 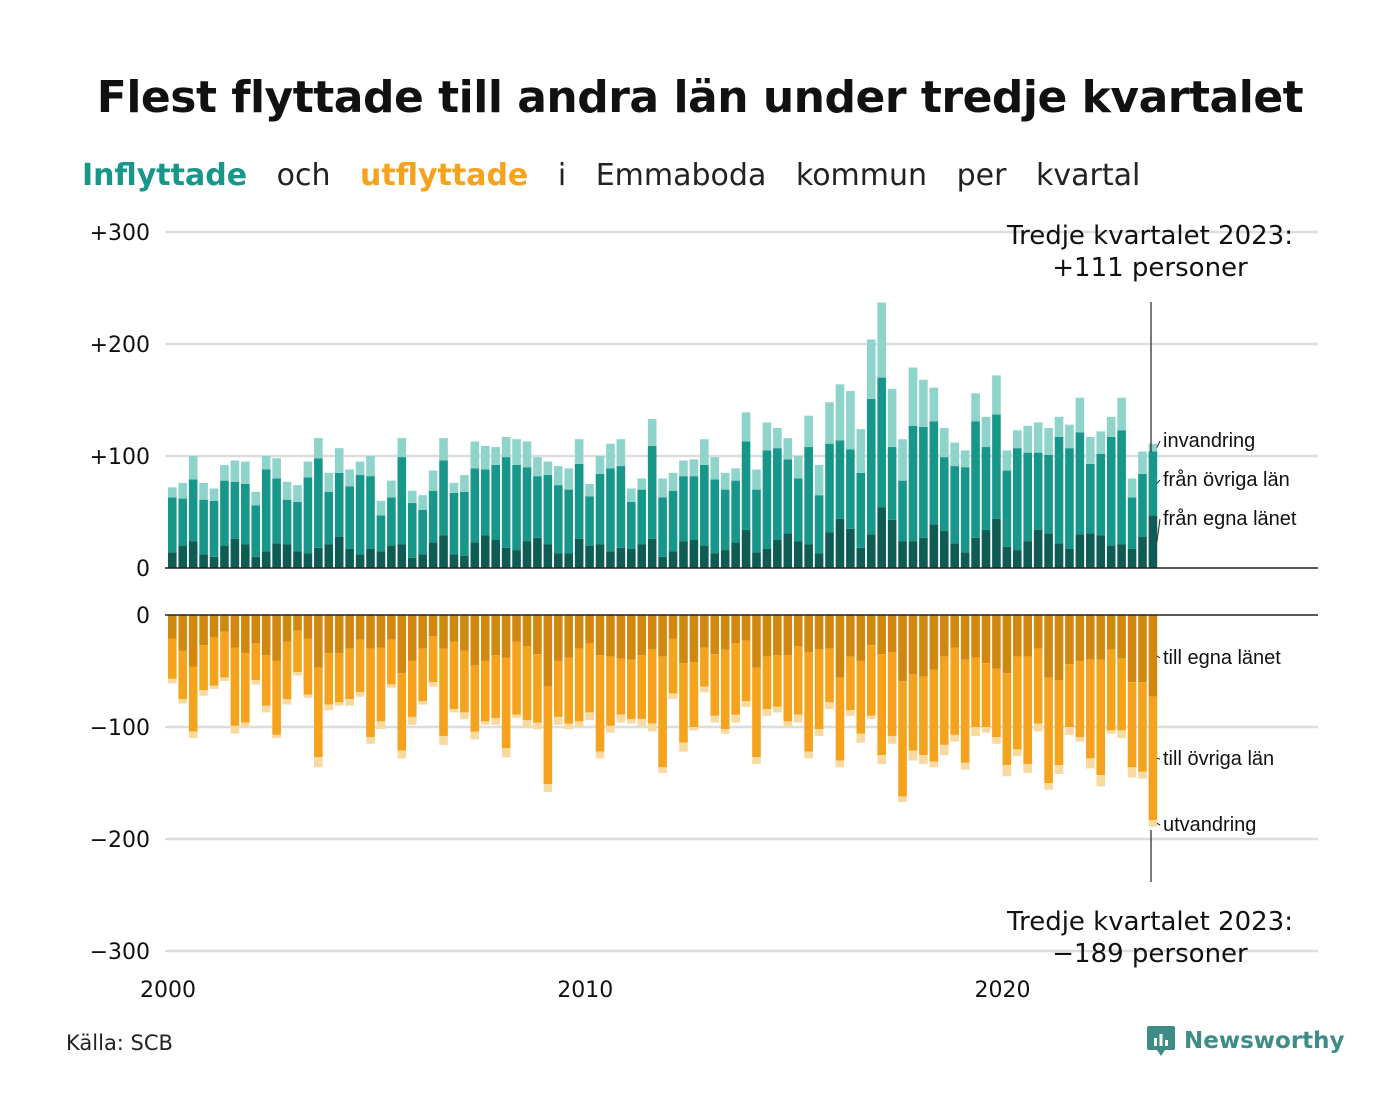 I want to click on stack-label-connector, so click(x=1158, y=758).